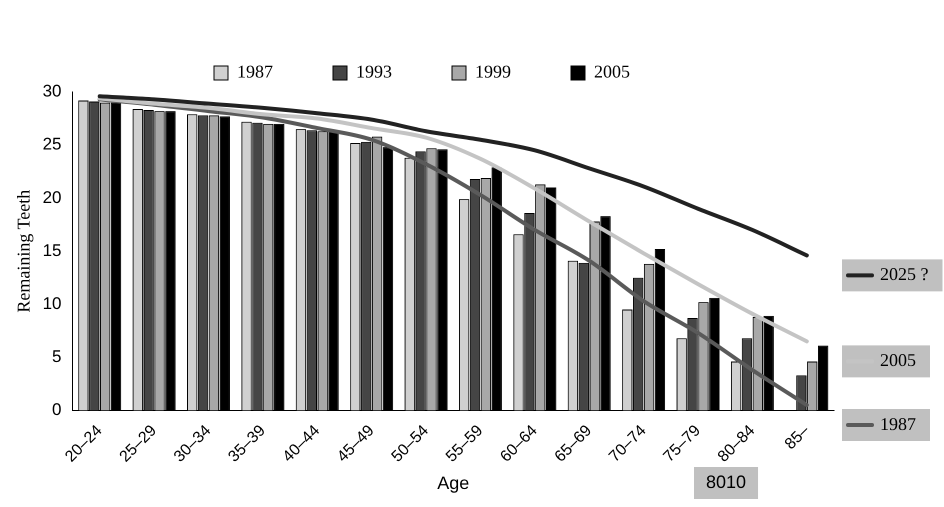 The image size is (944, 507). What do you see at coordinates (24, 251) in the screenshot?
I see `y-axis-title: Remaining Teeth` at bounding box center [24, 251].